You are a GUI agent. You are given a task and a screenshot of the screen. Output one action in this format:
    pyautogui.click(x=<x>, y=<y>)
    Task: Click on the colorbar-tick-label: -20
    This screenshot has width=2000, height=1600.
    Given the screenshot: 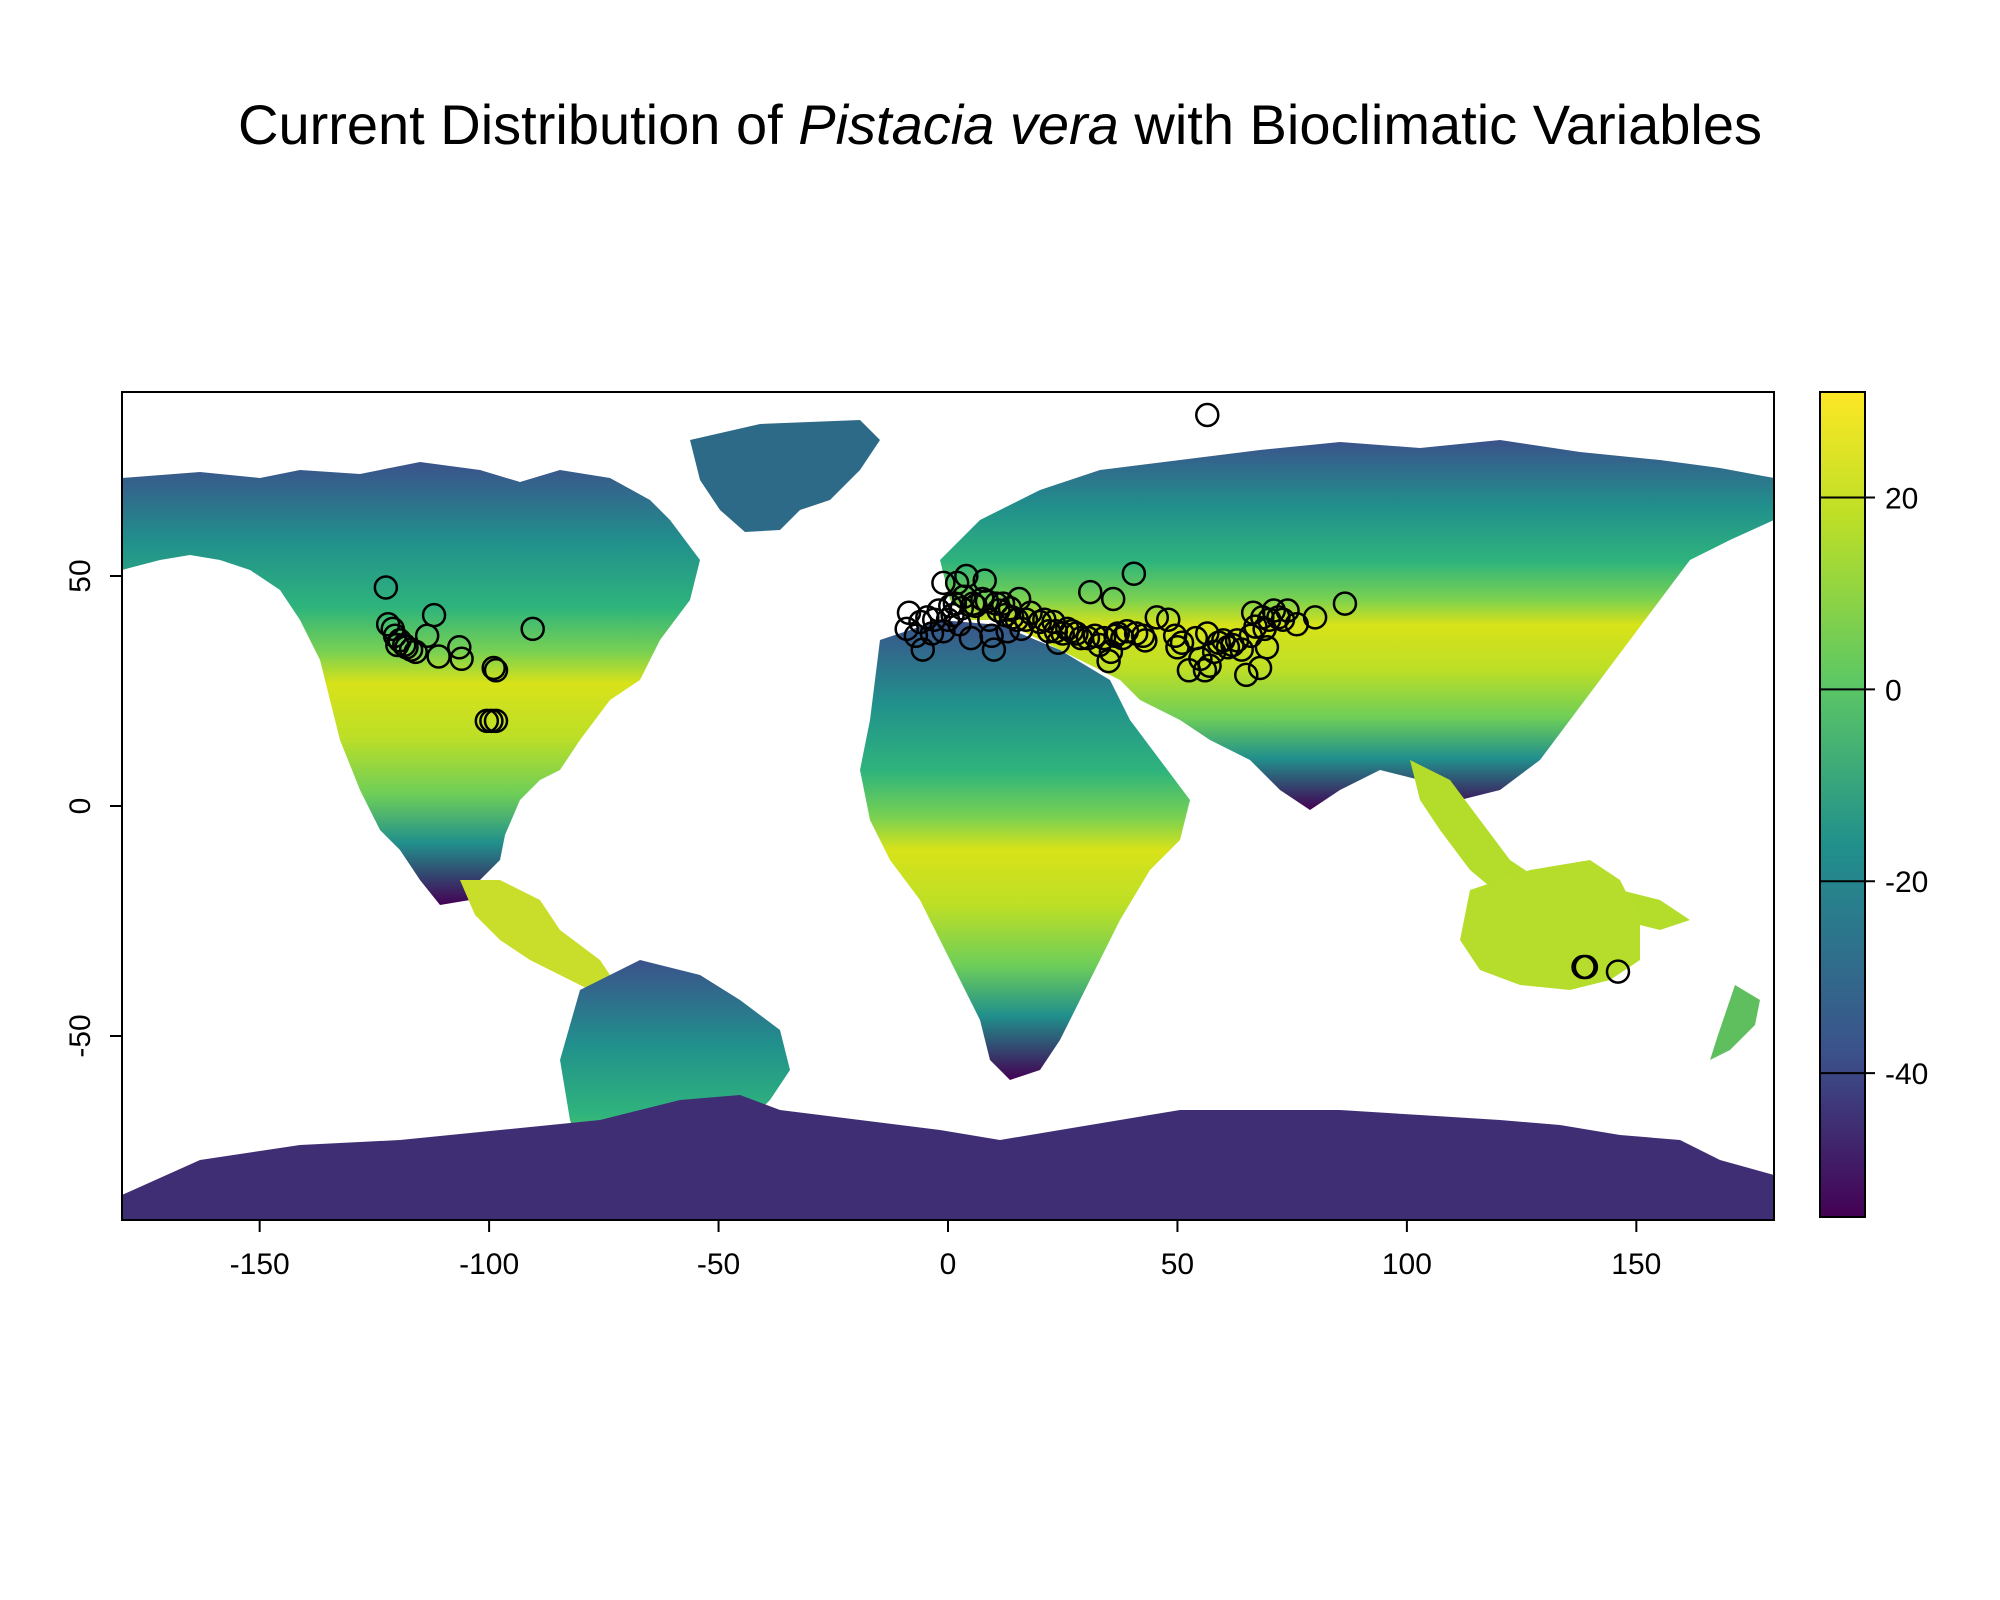 What is the action you would take?
    pyautogui.click(x=1906, y=882)
    